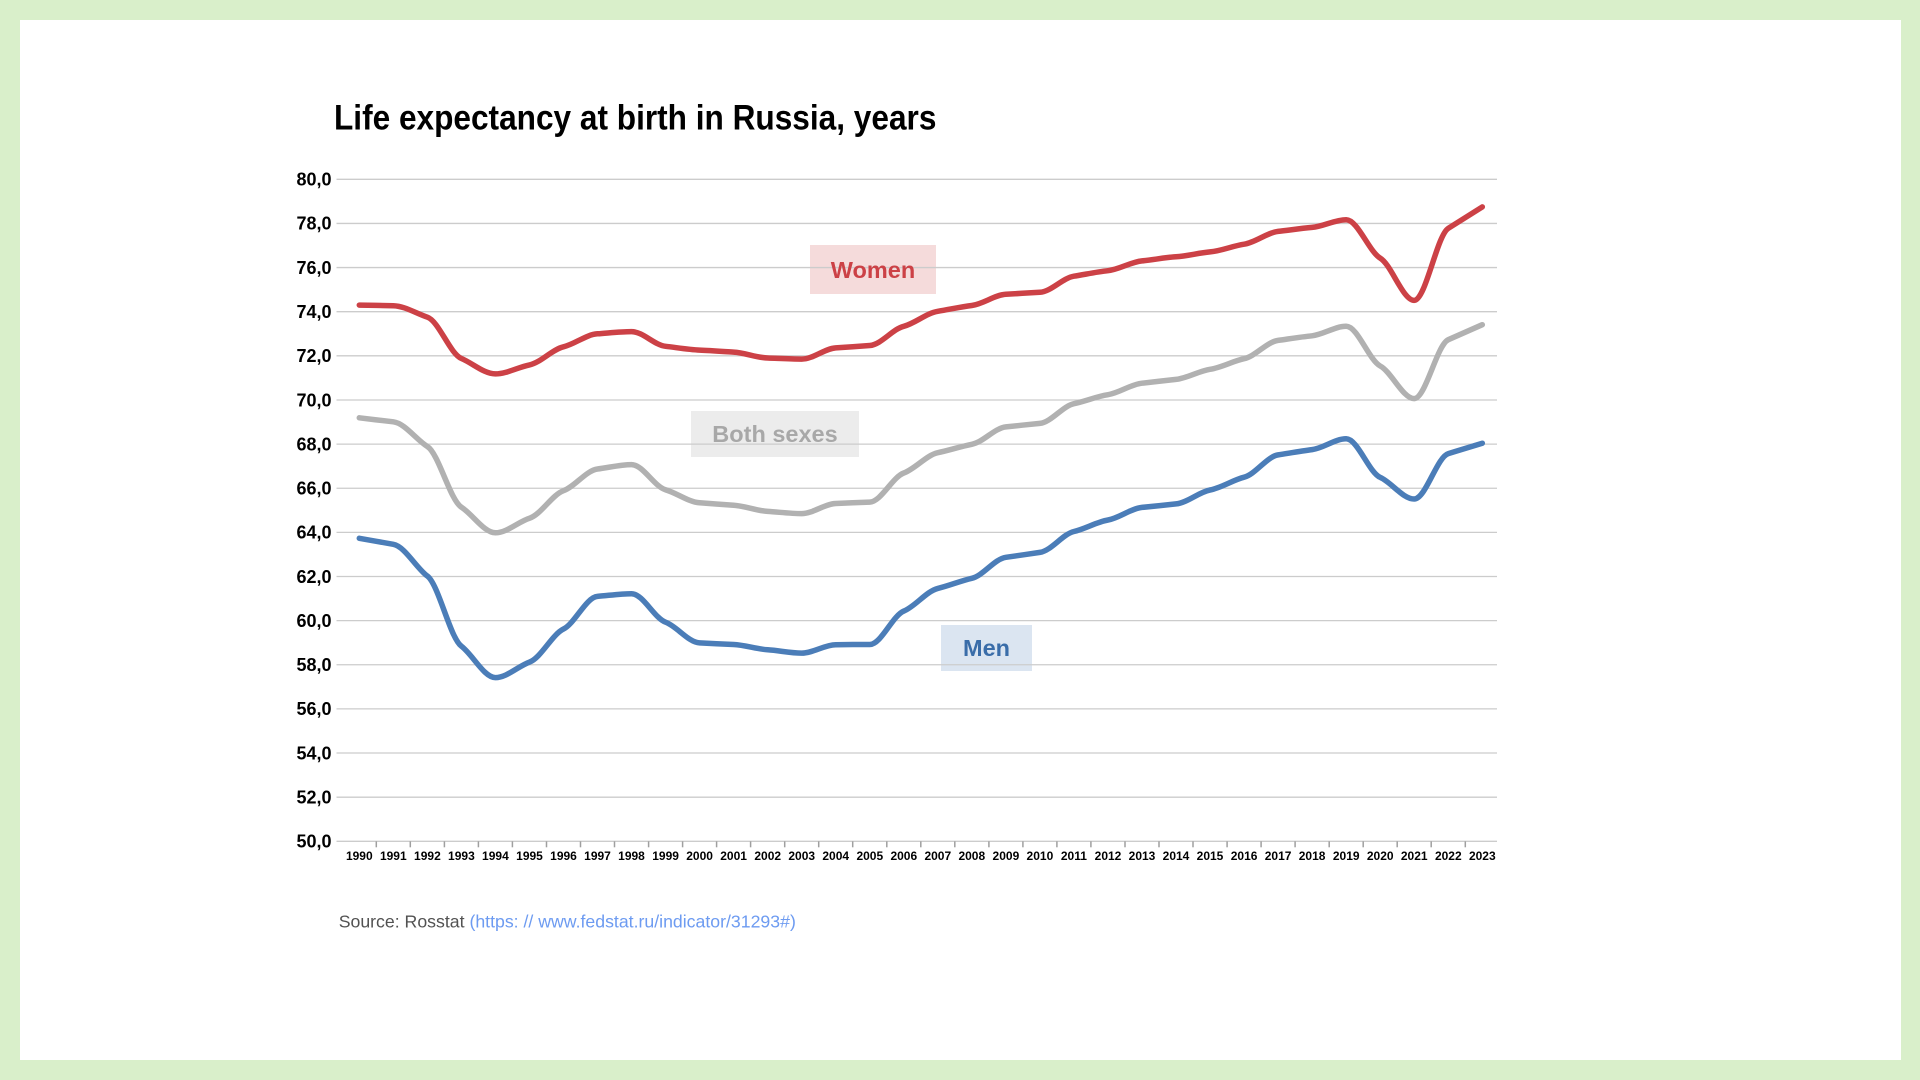 Image resolution: width=1920 pixels, height=1080 pixels. I want to click on svg-text: 60,0, so click(313, 621).